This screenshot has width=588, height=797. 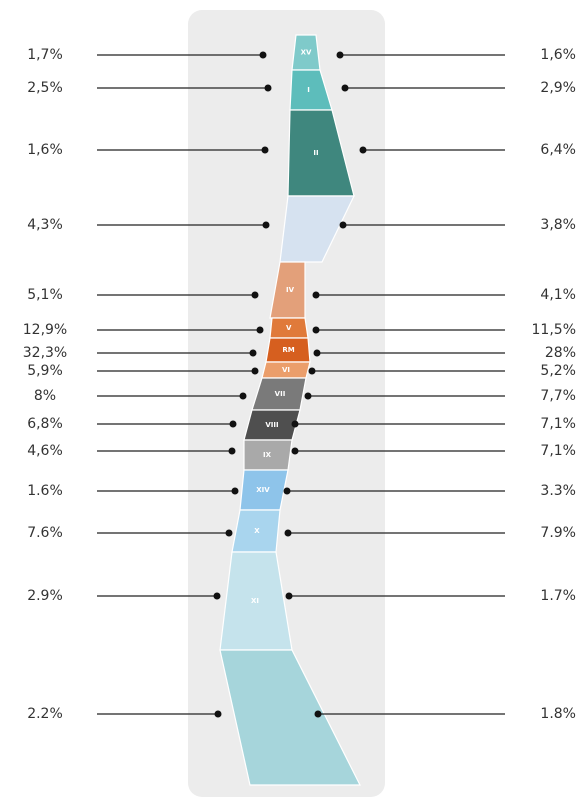 I want to click on left-percent: 32,3%, so click(x=45, y=353).